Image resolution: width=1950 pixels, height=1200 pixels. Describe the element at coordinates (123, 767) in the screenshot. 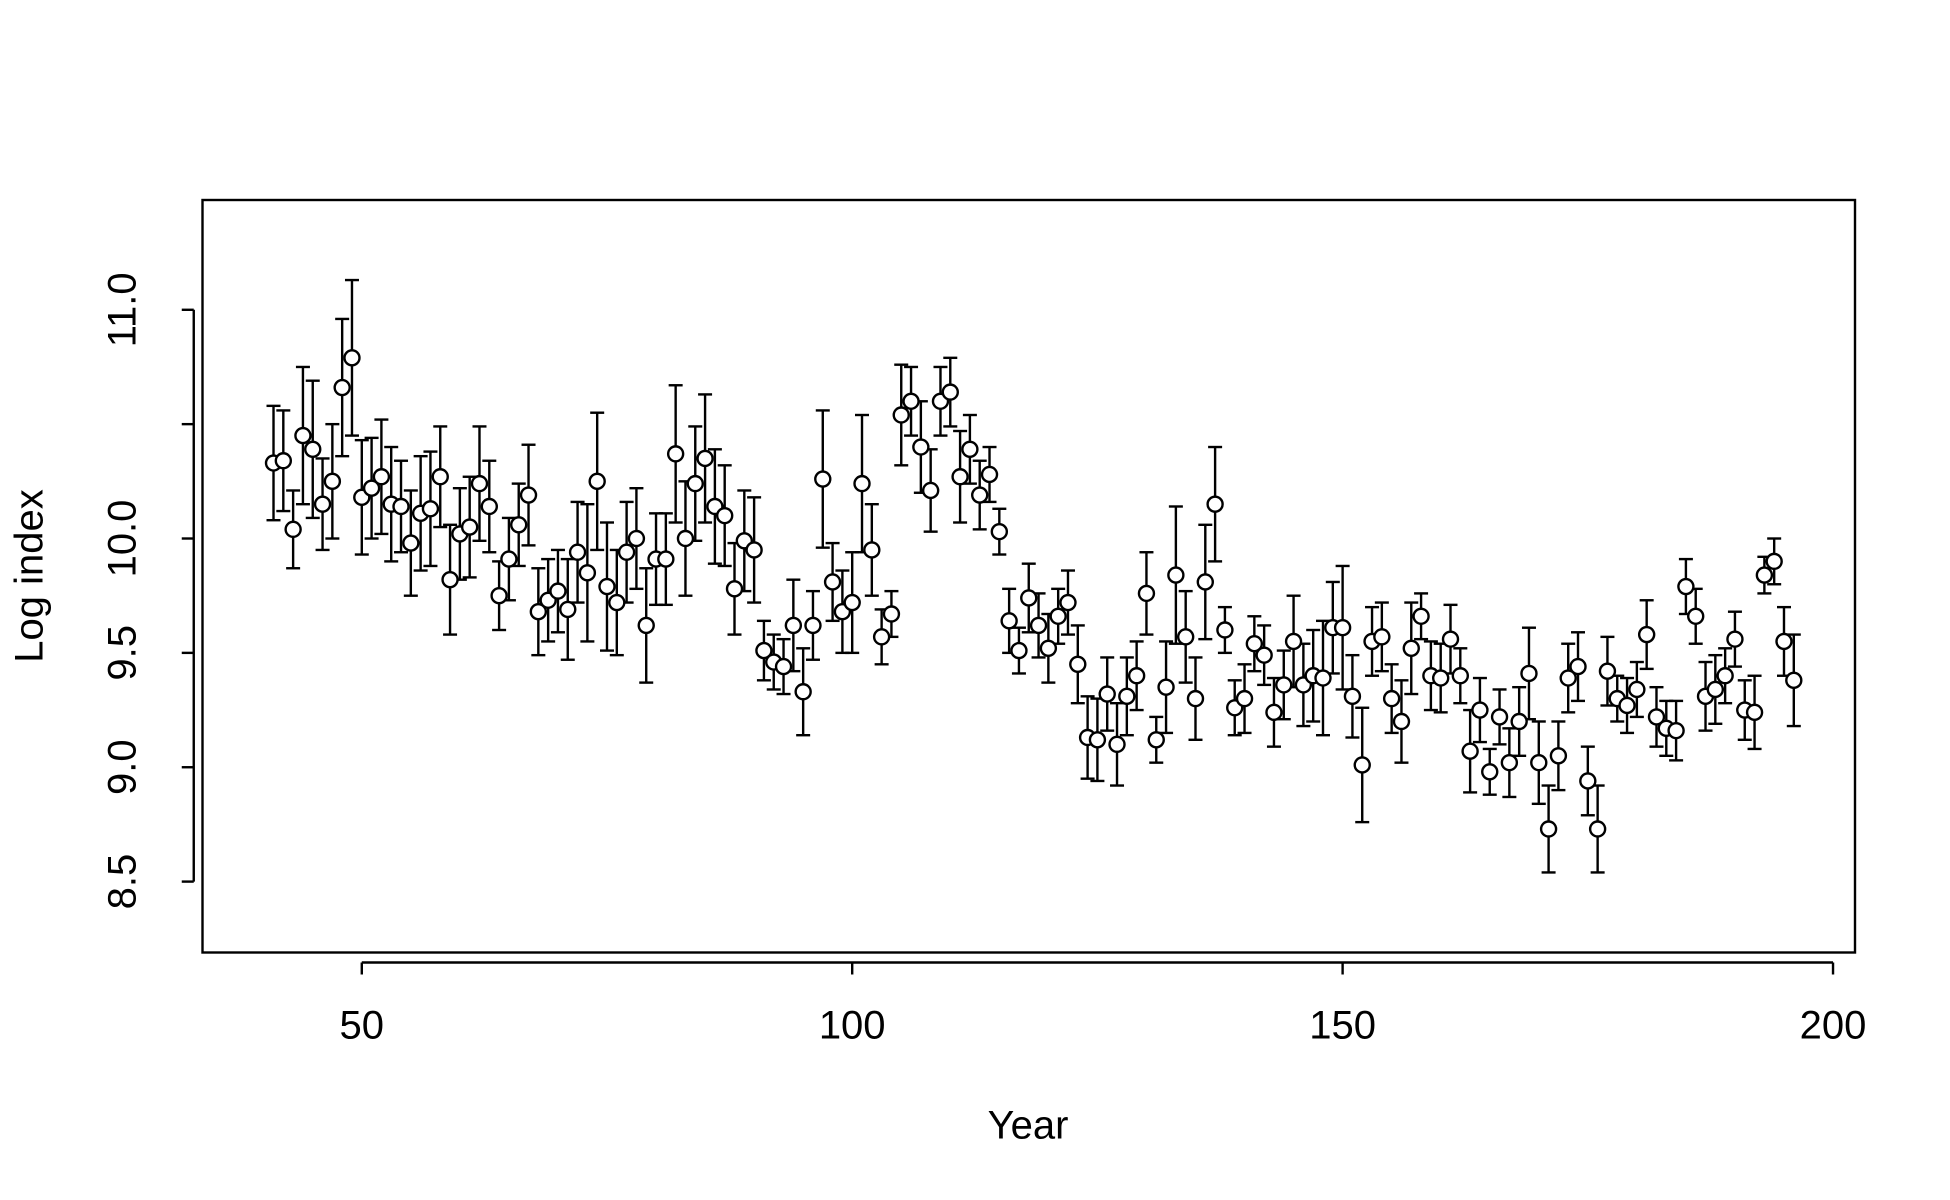

I see `y-tick-label: 9.0` at that location.